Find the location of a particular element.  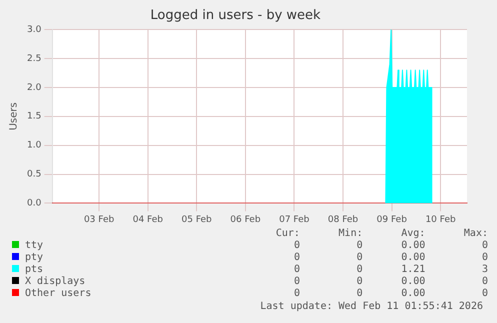

legend-label: pts is located at coordinates (34, 270).